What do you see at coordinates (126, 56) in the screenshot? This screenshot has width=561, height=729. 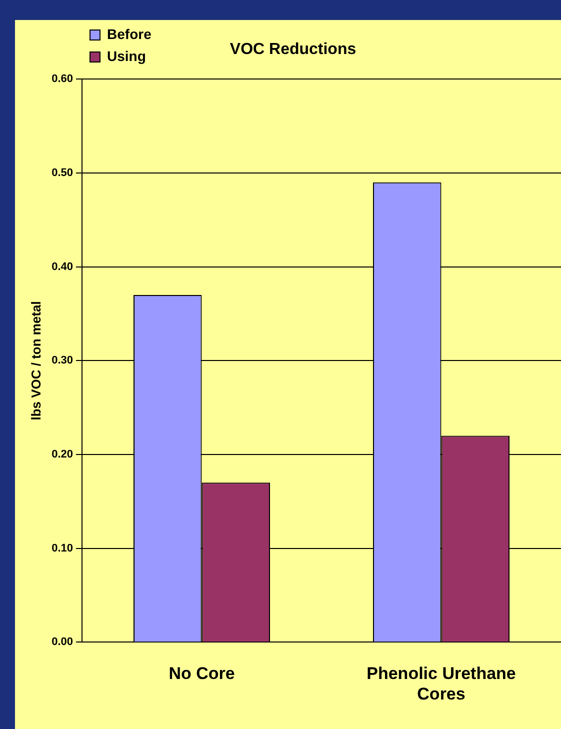 I see `legend-label: Using` at bounding box center [126, 56].